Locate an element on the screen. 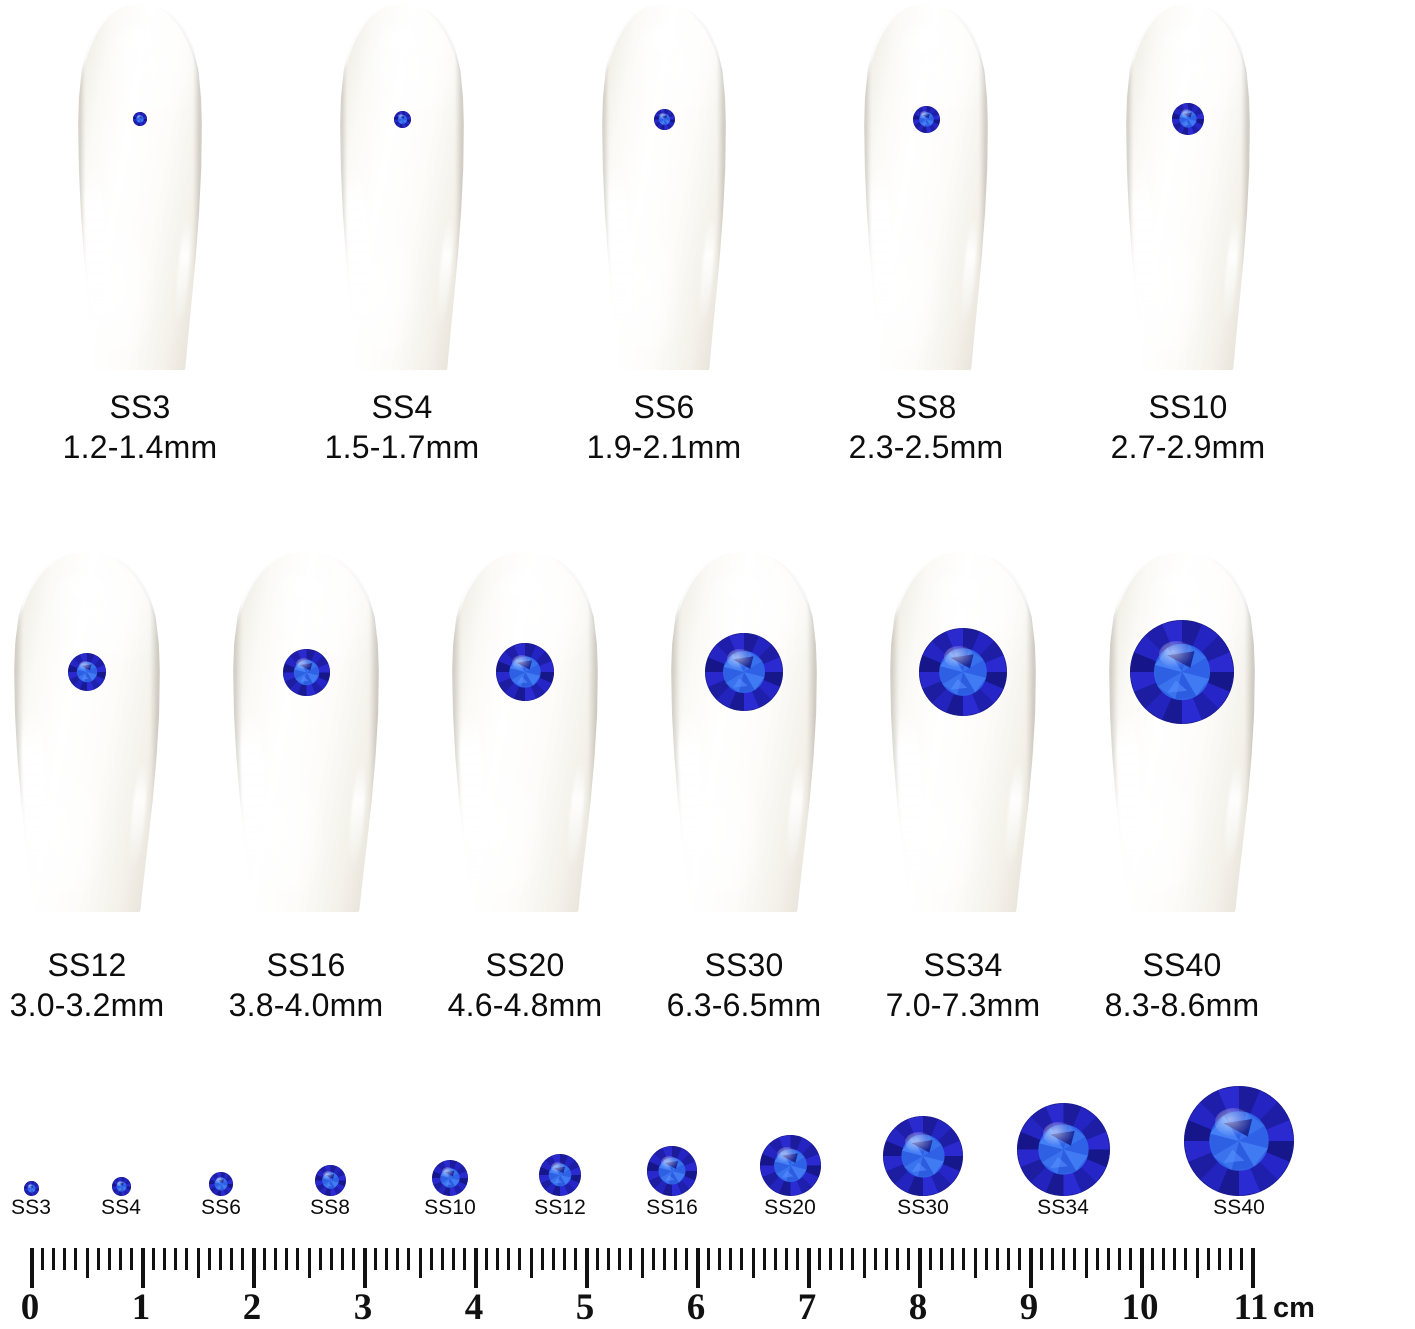  strip-label-ss4: SS4 is located at coordinates (121, 1207).